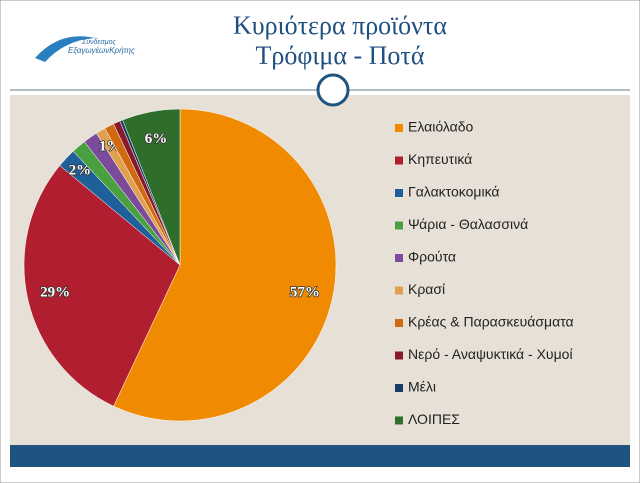 The height and width of the screenshot is (483, 640). I want to click on chart-title: Κυριότερα προϊόντα, so click(340, 25).